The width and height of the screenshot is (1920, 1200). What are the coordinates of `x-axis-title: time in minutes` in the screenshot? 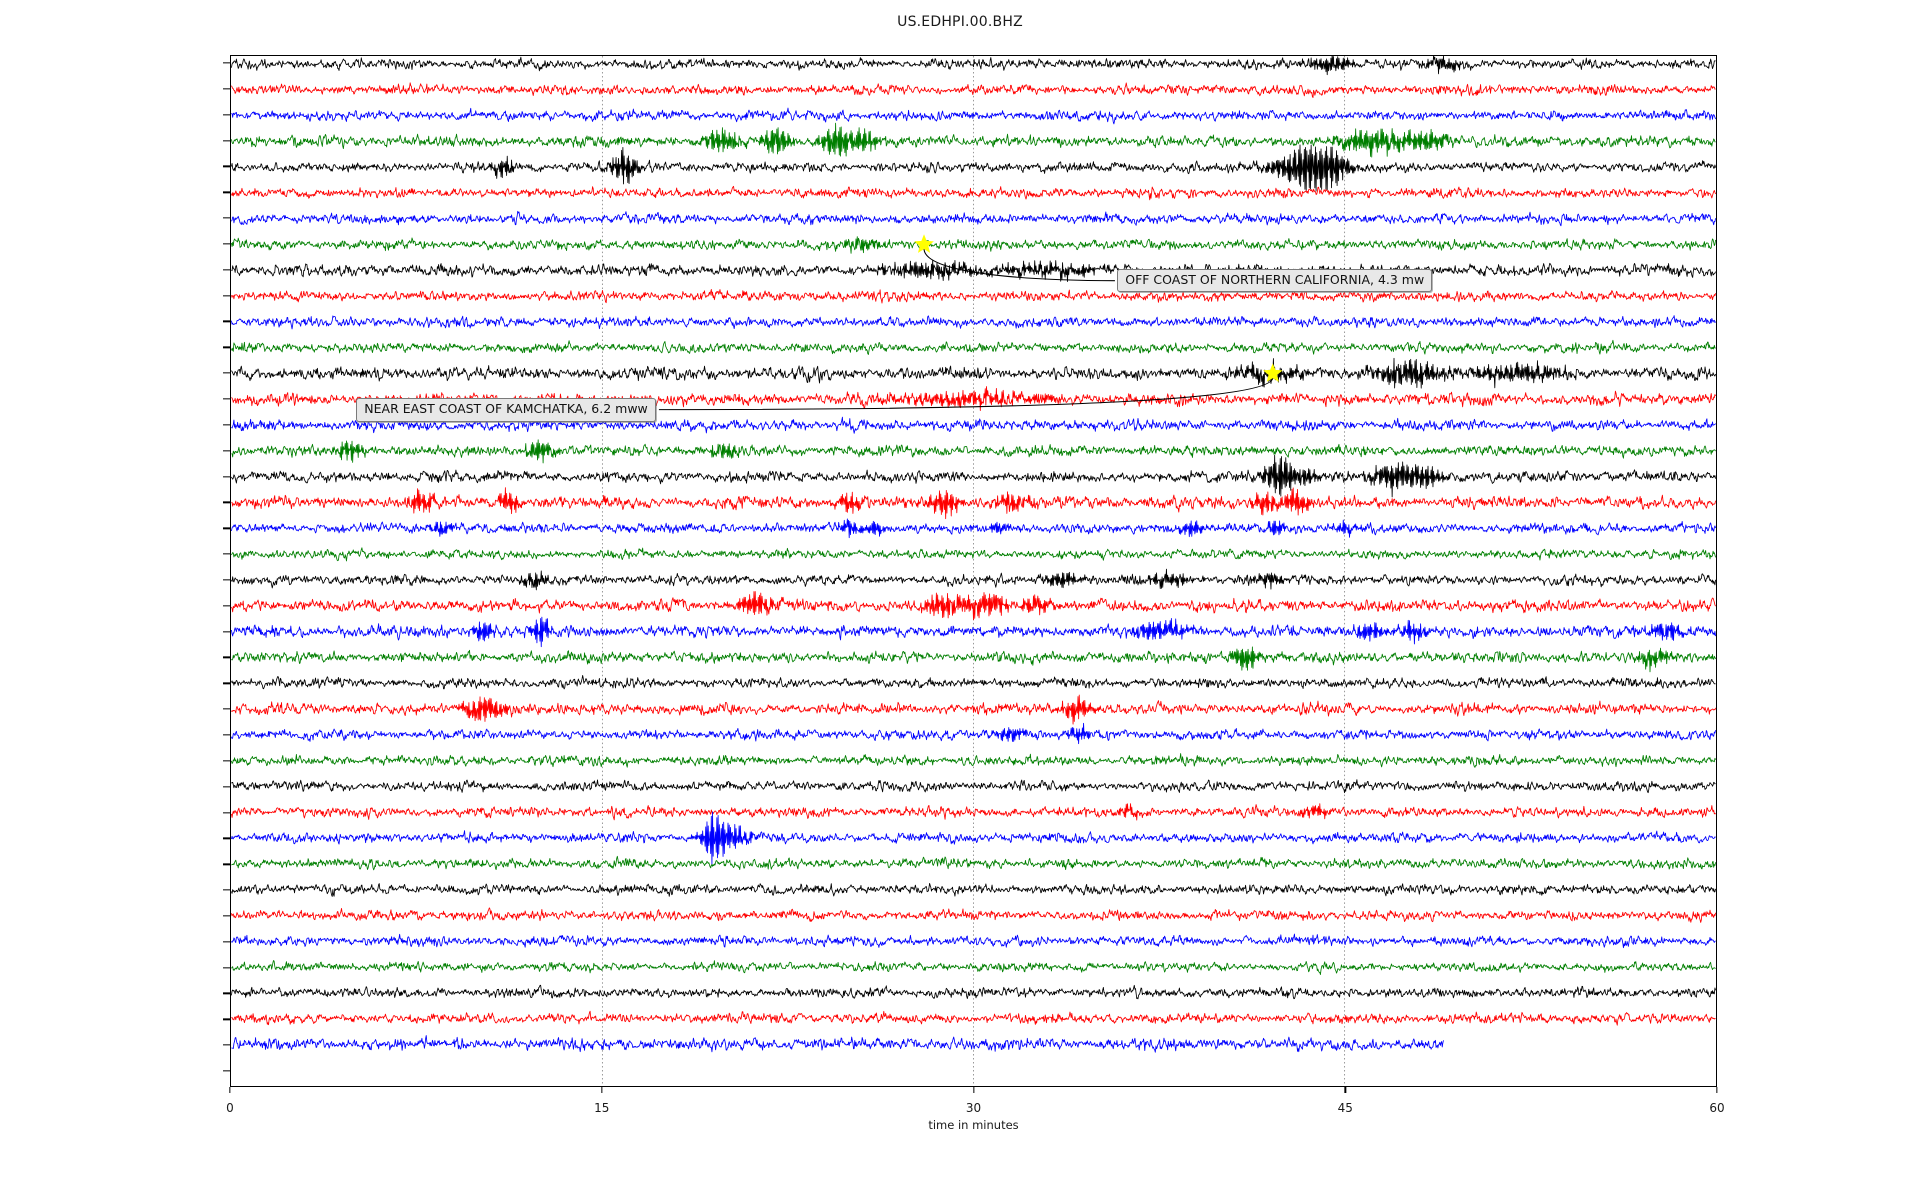 It's located at (973, 1125).